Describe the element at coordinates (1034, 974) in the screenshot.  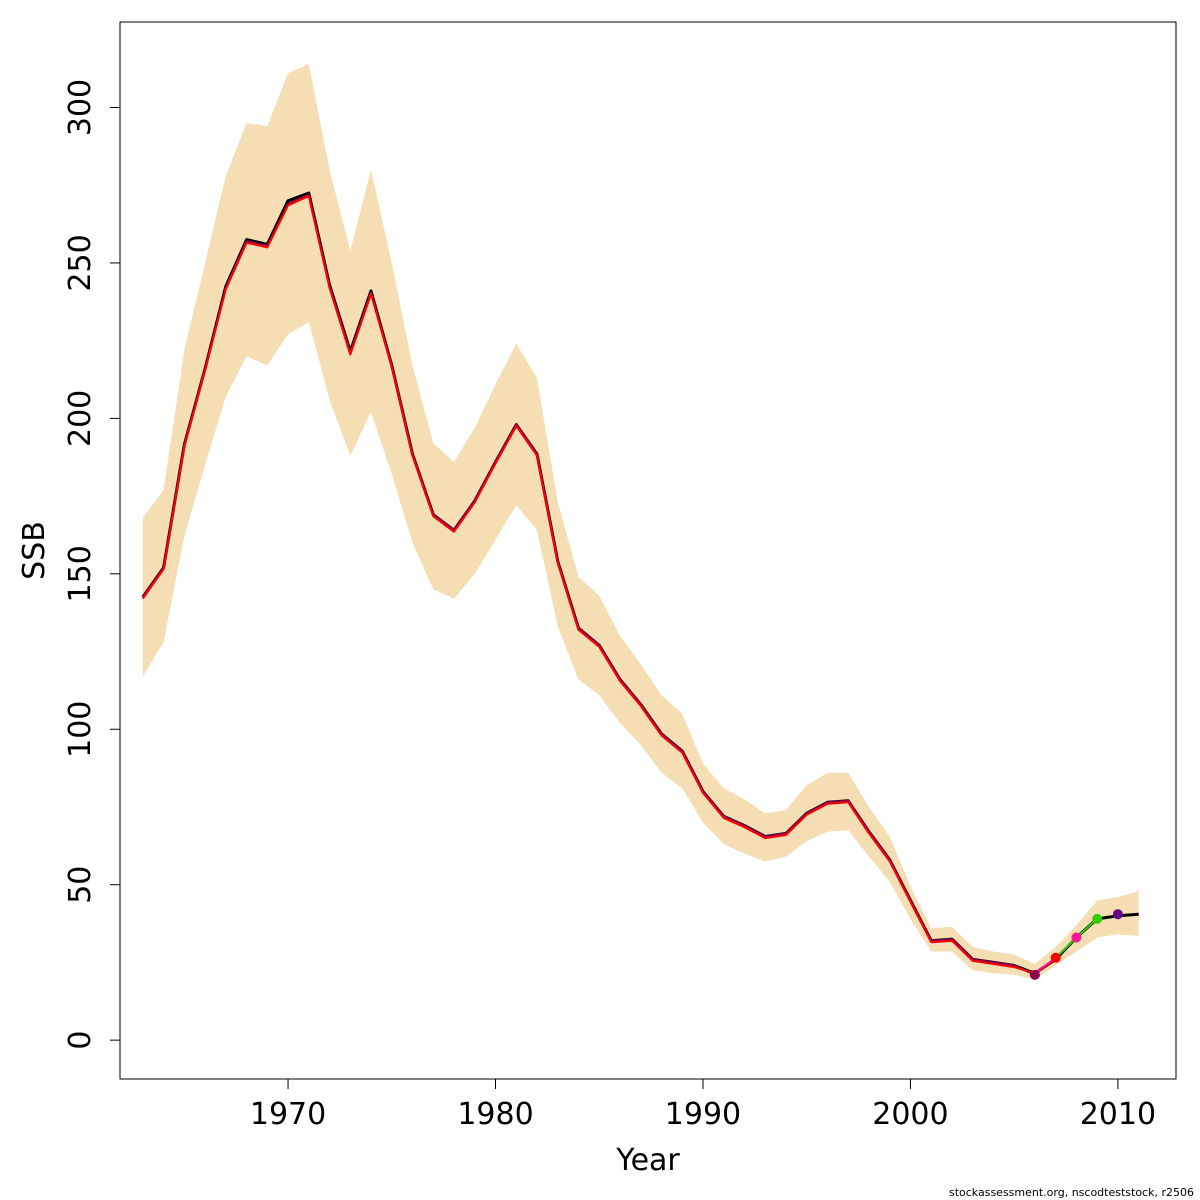
I see `data-point-2006` at that location.